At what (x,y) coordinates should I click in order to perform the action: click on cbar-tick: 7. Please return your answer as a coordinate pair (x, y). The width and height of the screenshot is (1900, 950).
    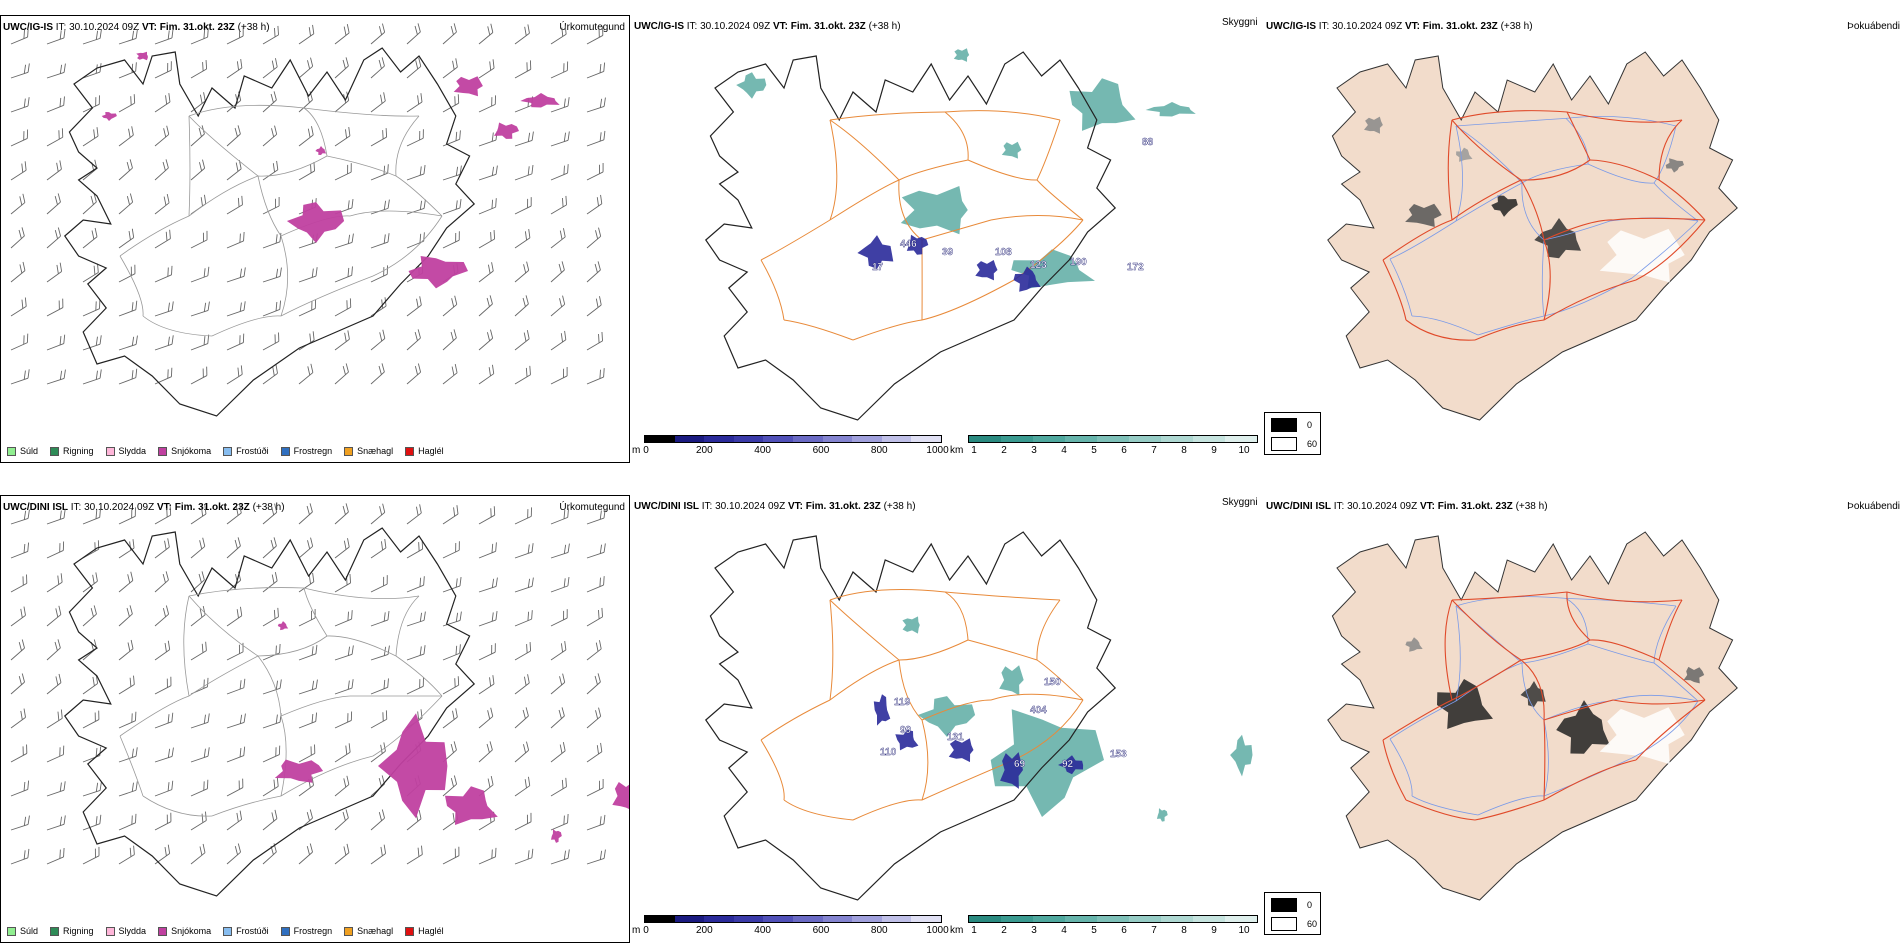
    Looking at the image, I should click on (1154, 930).